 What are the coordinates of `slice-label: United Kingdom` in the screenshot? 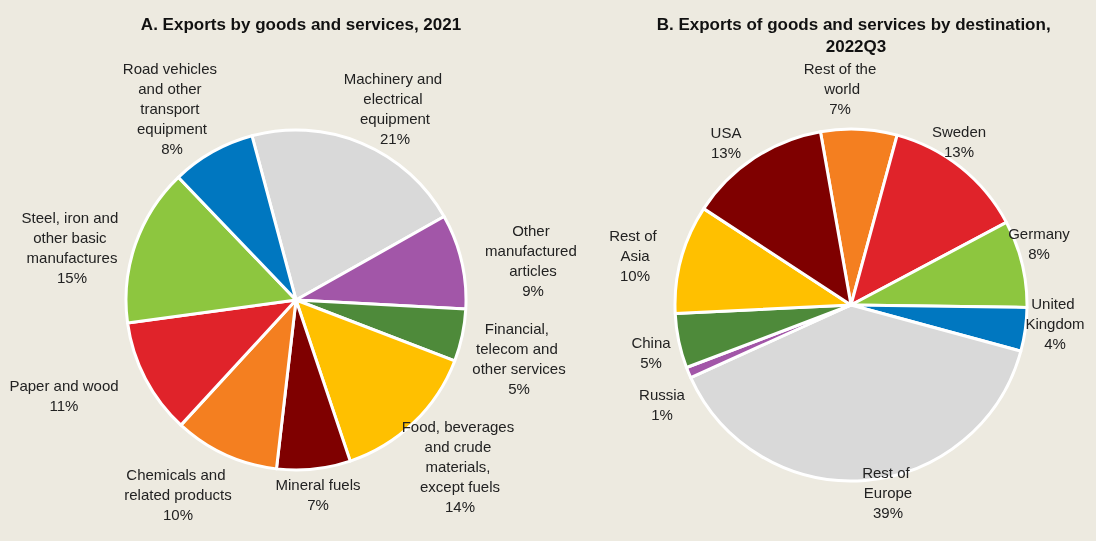 It's located at (1055, 313).